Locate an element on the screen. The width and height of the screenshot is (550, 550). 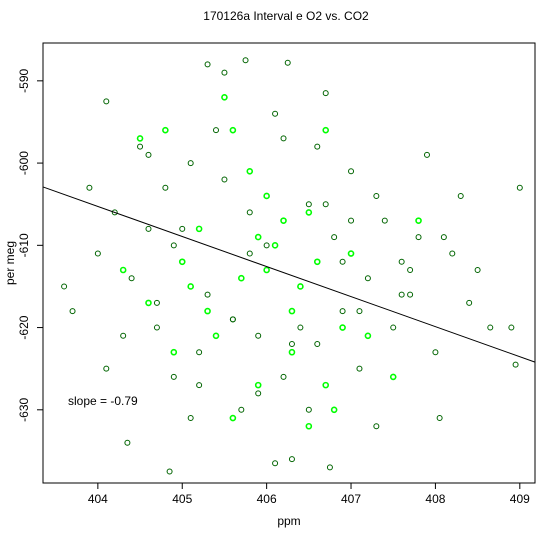
x-tick-label: 408 is located at coordinates (435, 499).